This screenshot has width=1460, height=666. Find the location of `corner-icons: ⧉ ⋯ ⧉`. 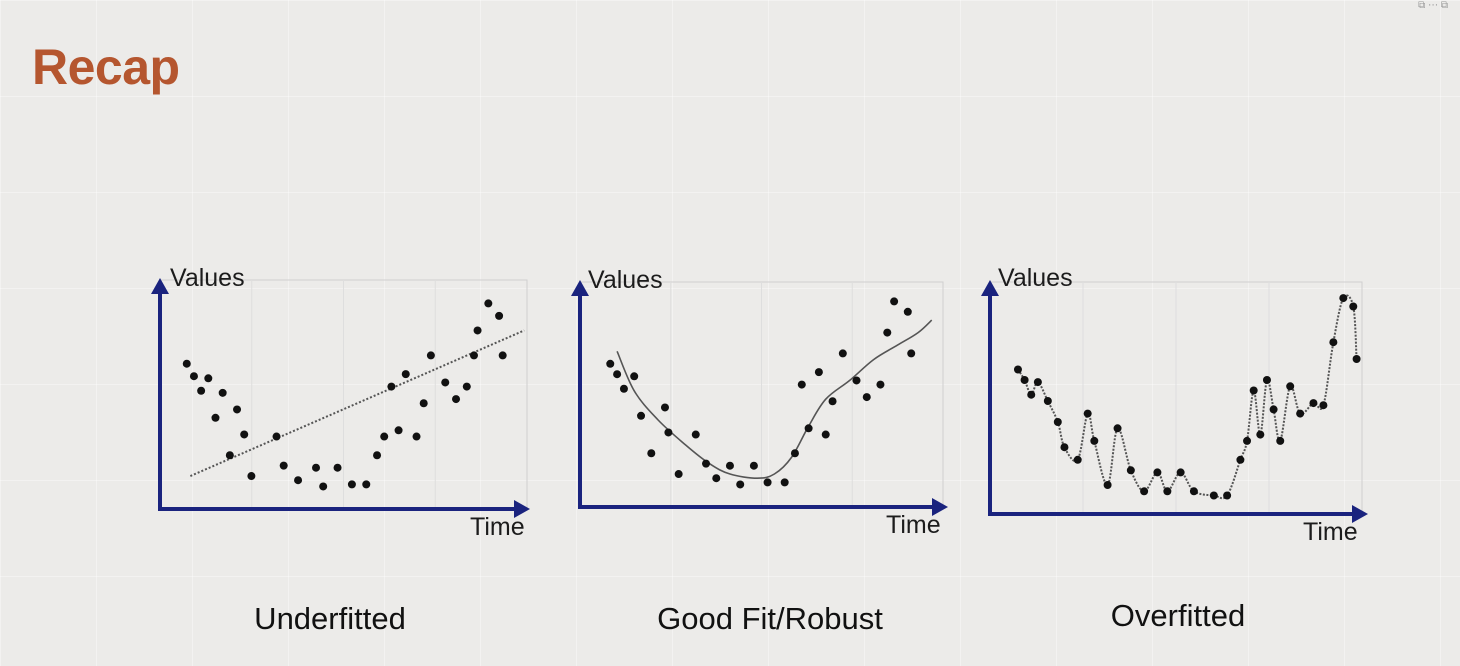

corner-icons: ⧉ ⋯ ⧉ is located at coordinates (1433, 5).